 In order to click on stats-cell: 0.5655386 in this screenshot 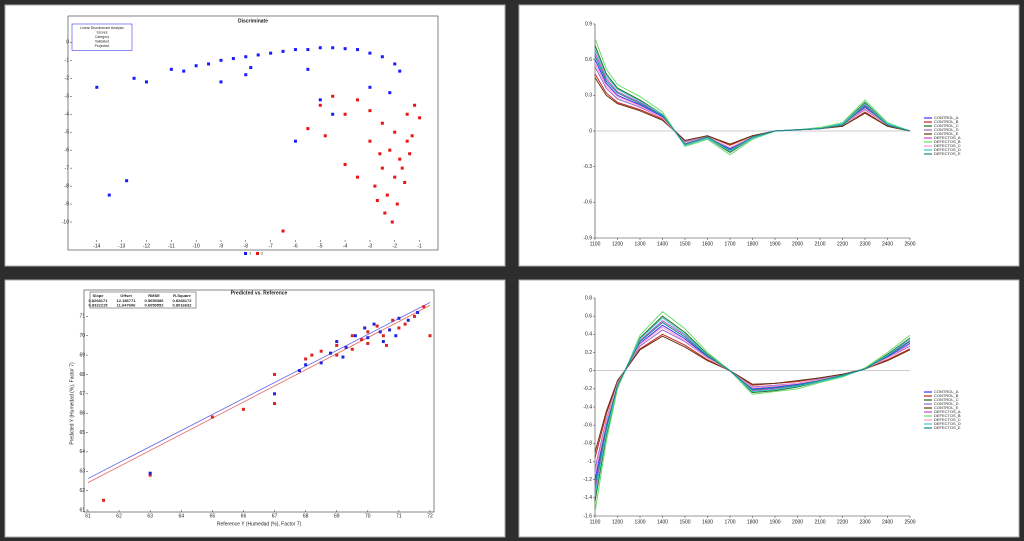, I will do `click(155, 300)`.